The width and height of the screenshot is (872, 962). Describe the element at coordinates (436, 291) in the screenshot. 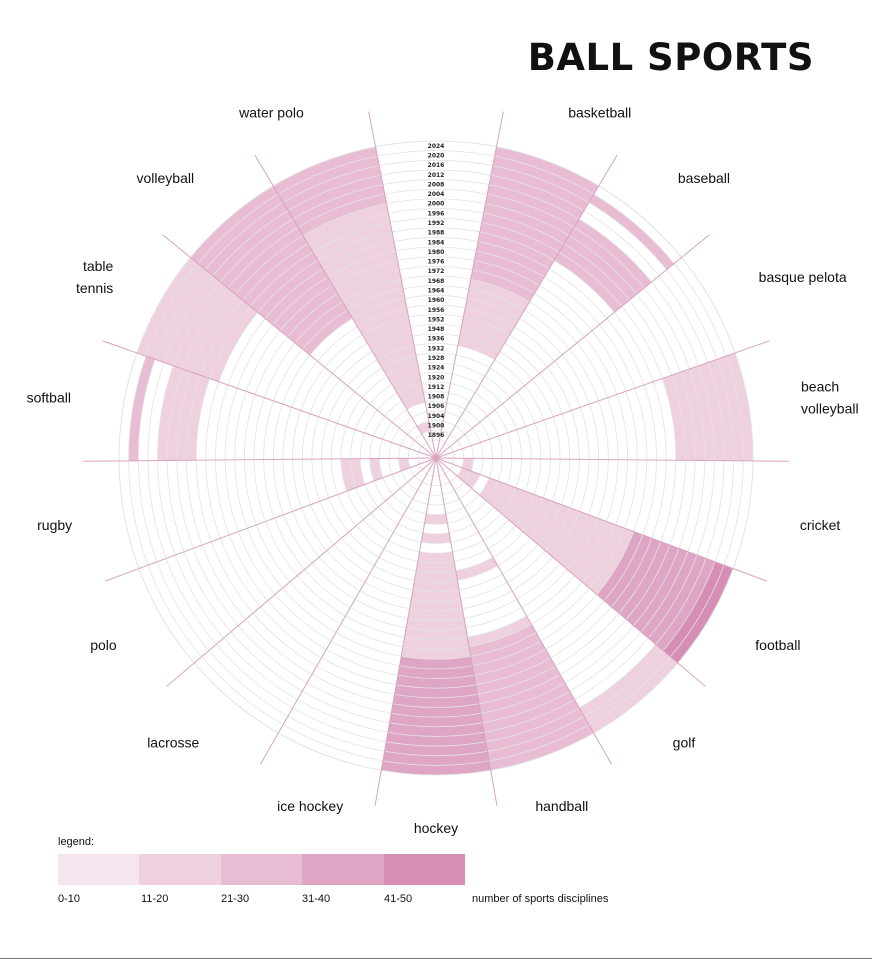

I see `year-label-1964: 1964` at that location.